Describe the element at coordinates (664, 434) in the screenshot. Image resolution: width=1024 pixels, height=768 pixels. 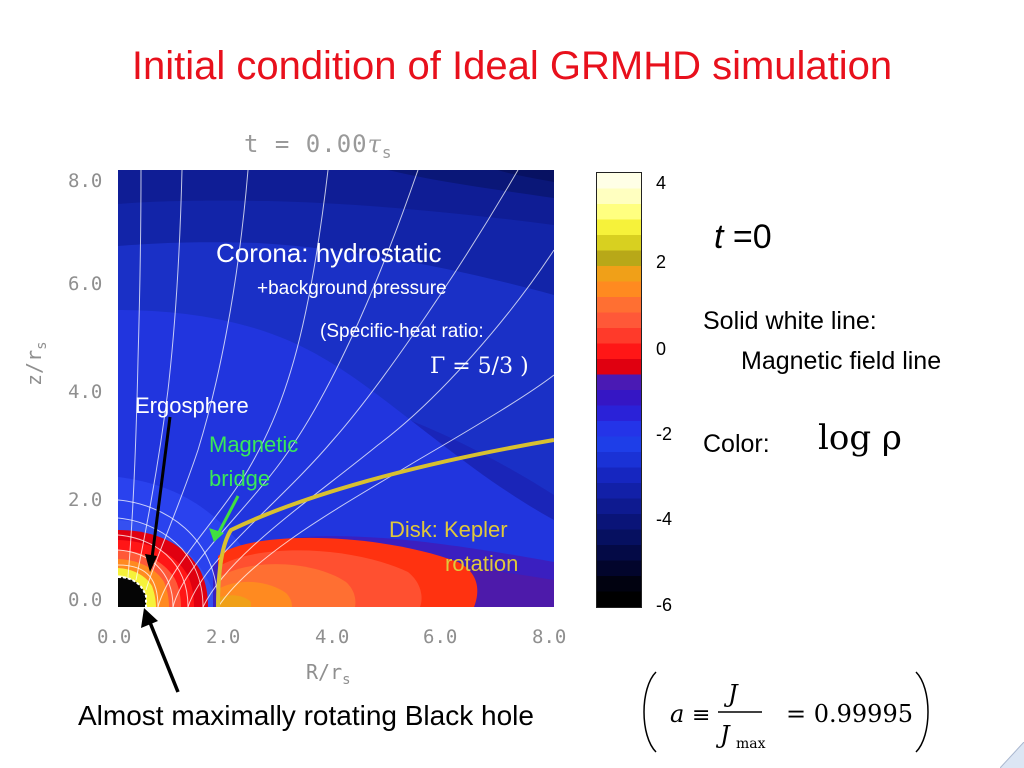
I see `colorbar-tick: -2` at that location.